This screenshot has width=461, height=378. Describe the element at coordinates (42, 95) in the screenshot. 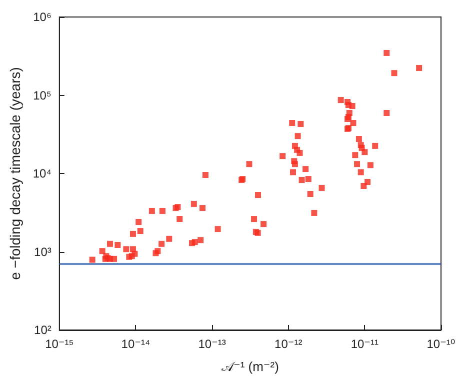

I see `y-tick-label: 10⁵` at that location.